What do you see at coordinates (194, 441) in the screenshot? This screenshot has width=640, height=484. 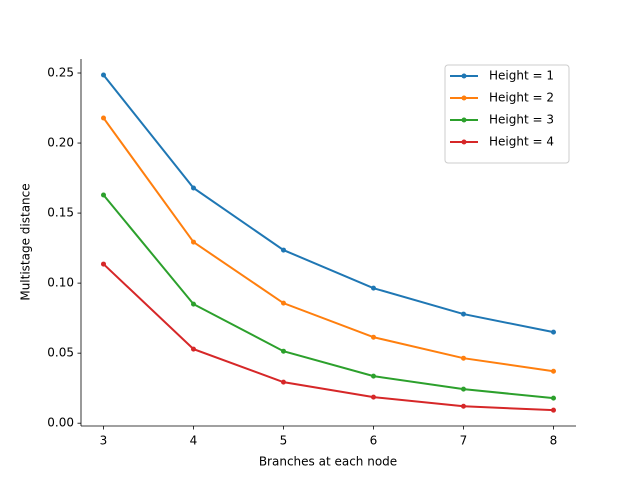 I see `x-tick-label: 4` at bounding box center [194, 441].